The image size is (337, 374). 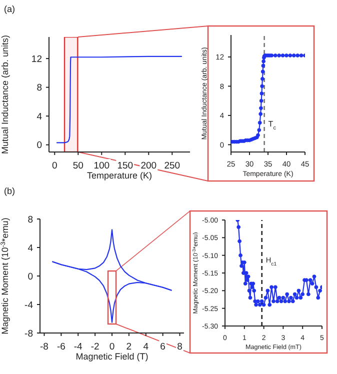 What do you see at coordinates (163, 347) in the screenshot?
I see `x-tick-label: 6` at bounding box center [163, 347].